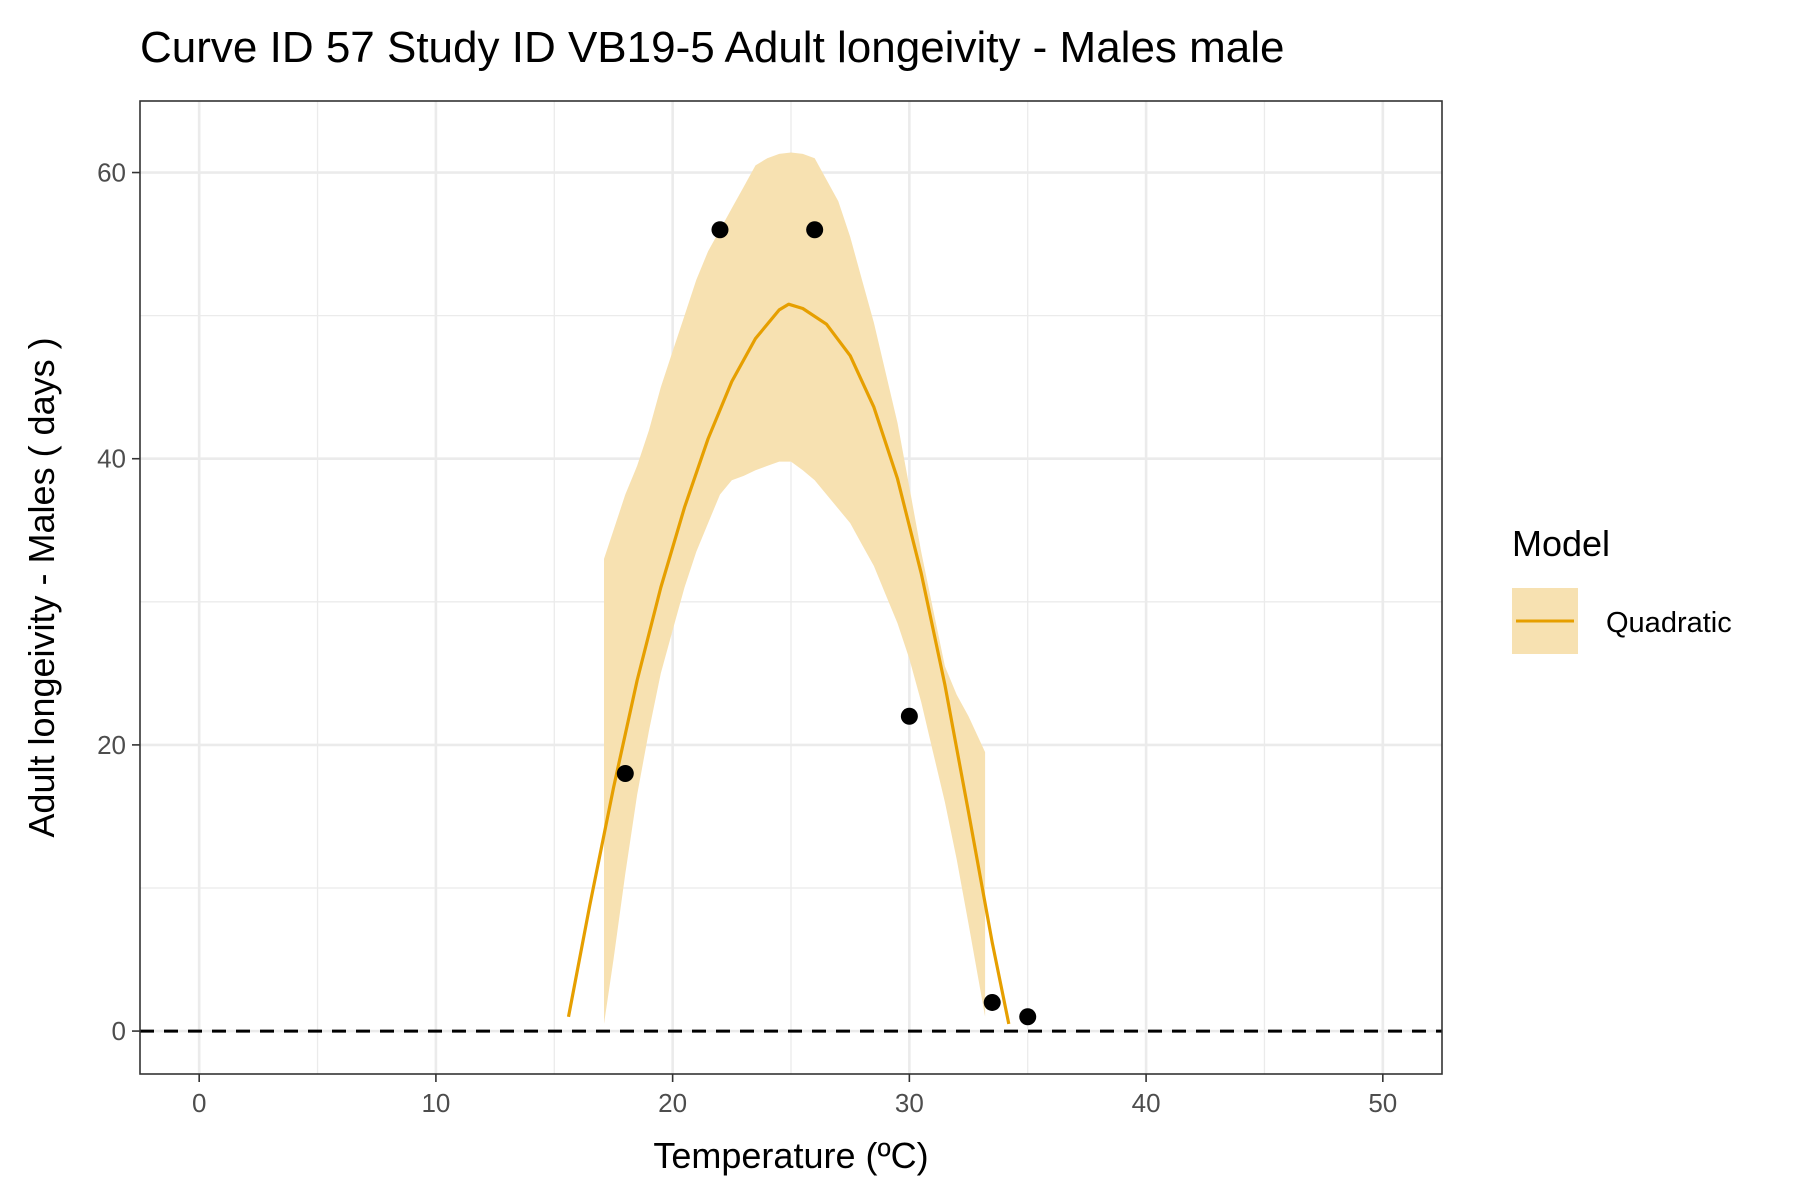 This screenshot has height=1200, width=1800. I want to click on legend: Model Quadratic, so click(1622, 588).